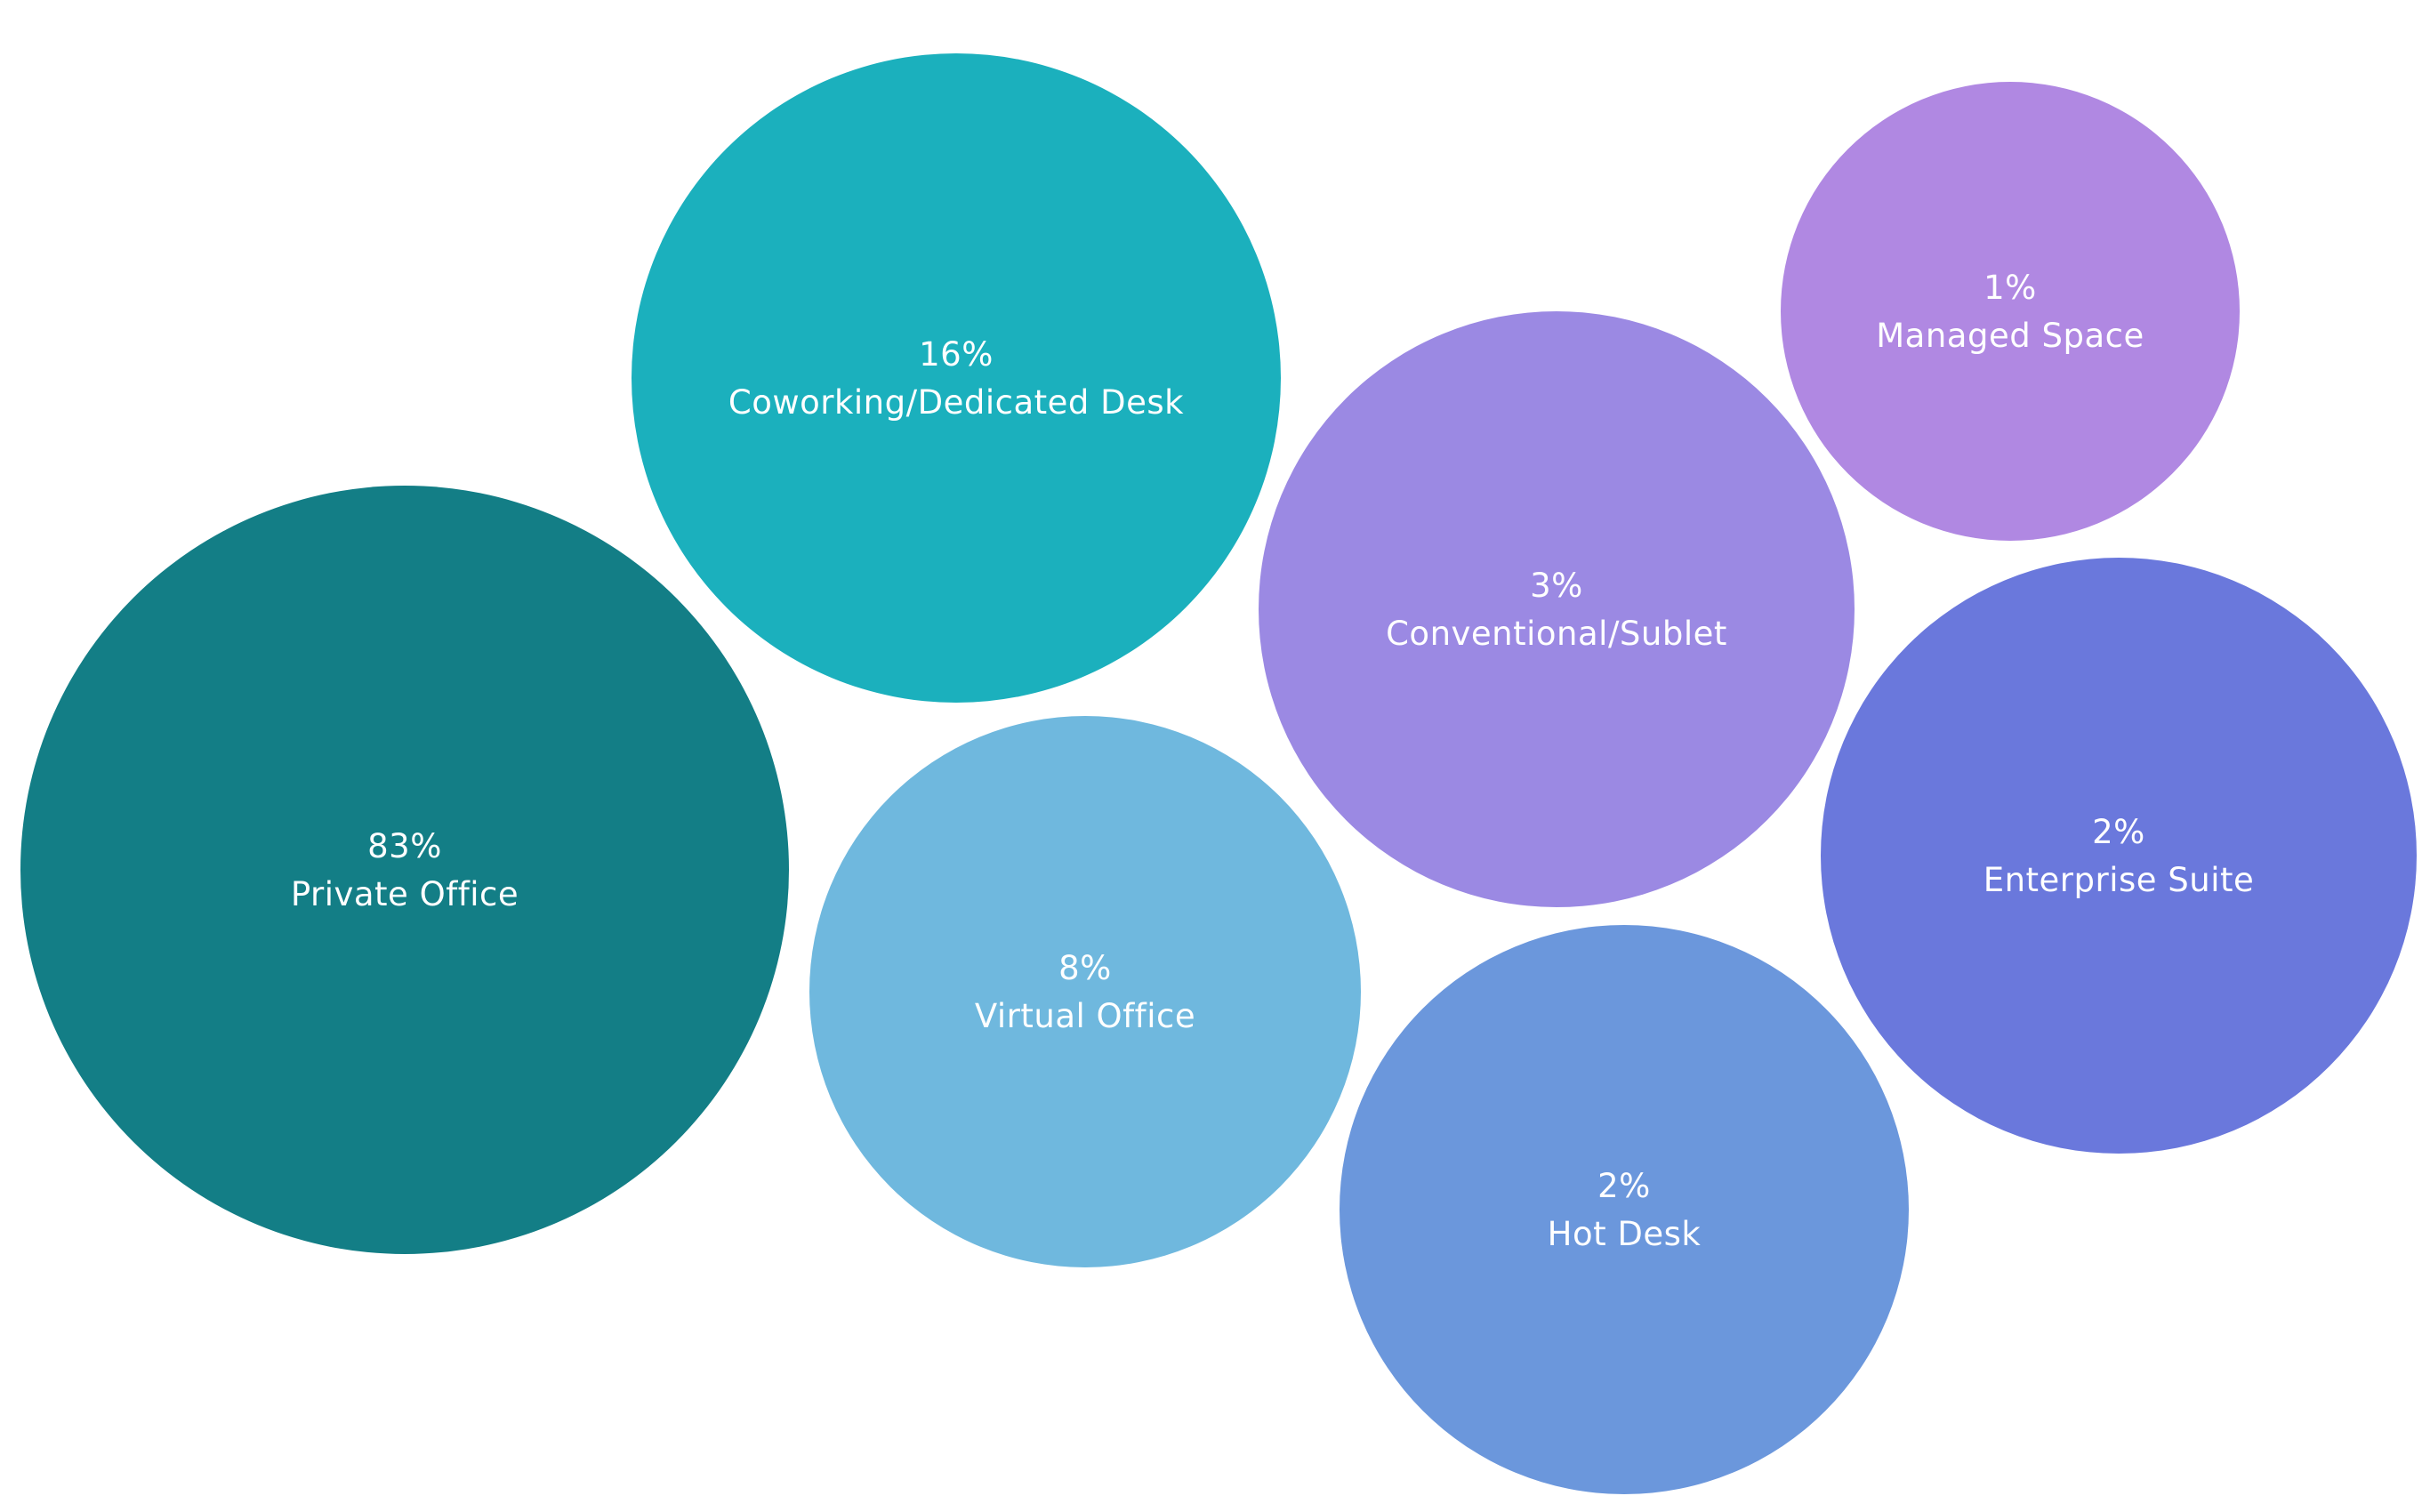  I want to click on bubble-category-label: Coworking/Dedicated Desk, so click(956, 402).